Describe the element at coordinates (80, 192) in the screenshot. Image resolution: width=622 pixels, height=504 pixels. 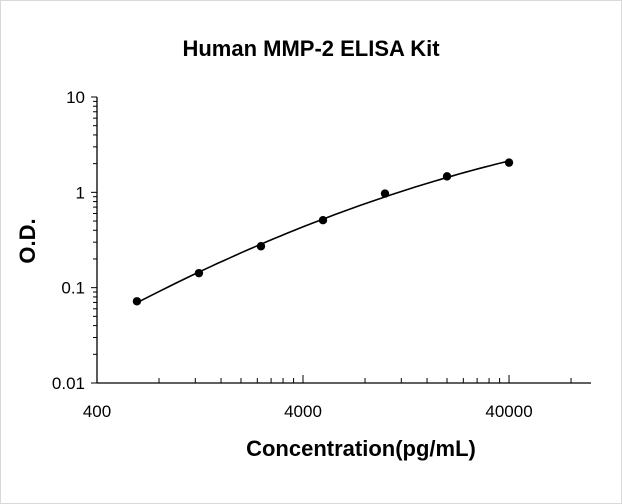
I see `y-tick-label: 1` at that location.